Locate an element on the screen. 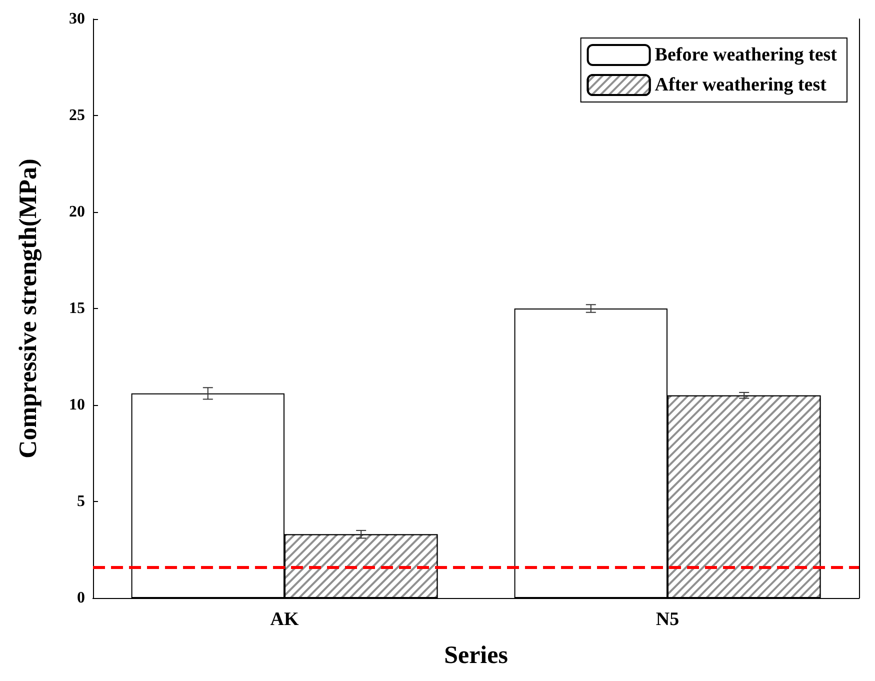 This screenshot has height=681, width=875. legend-label: After weathering test is located at coordinates (741, 85).